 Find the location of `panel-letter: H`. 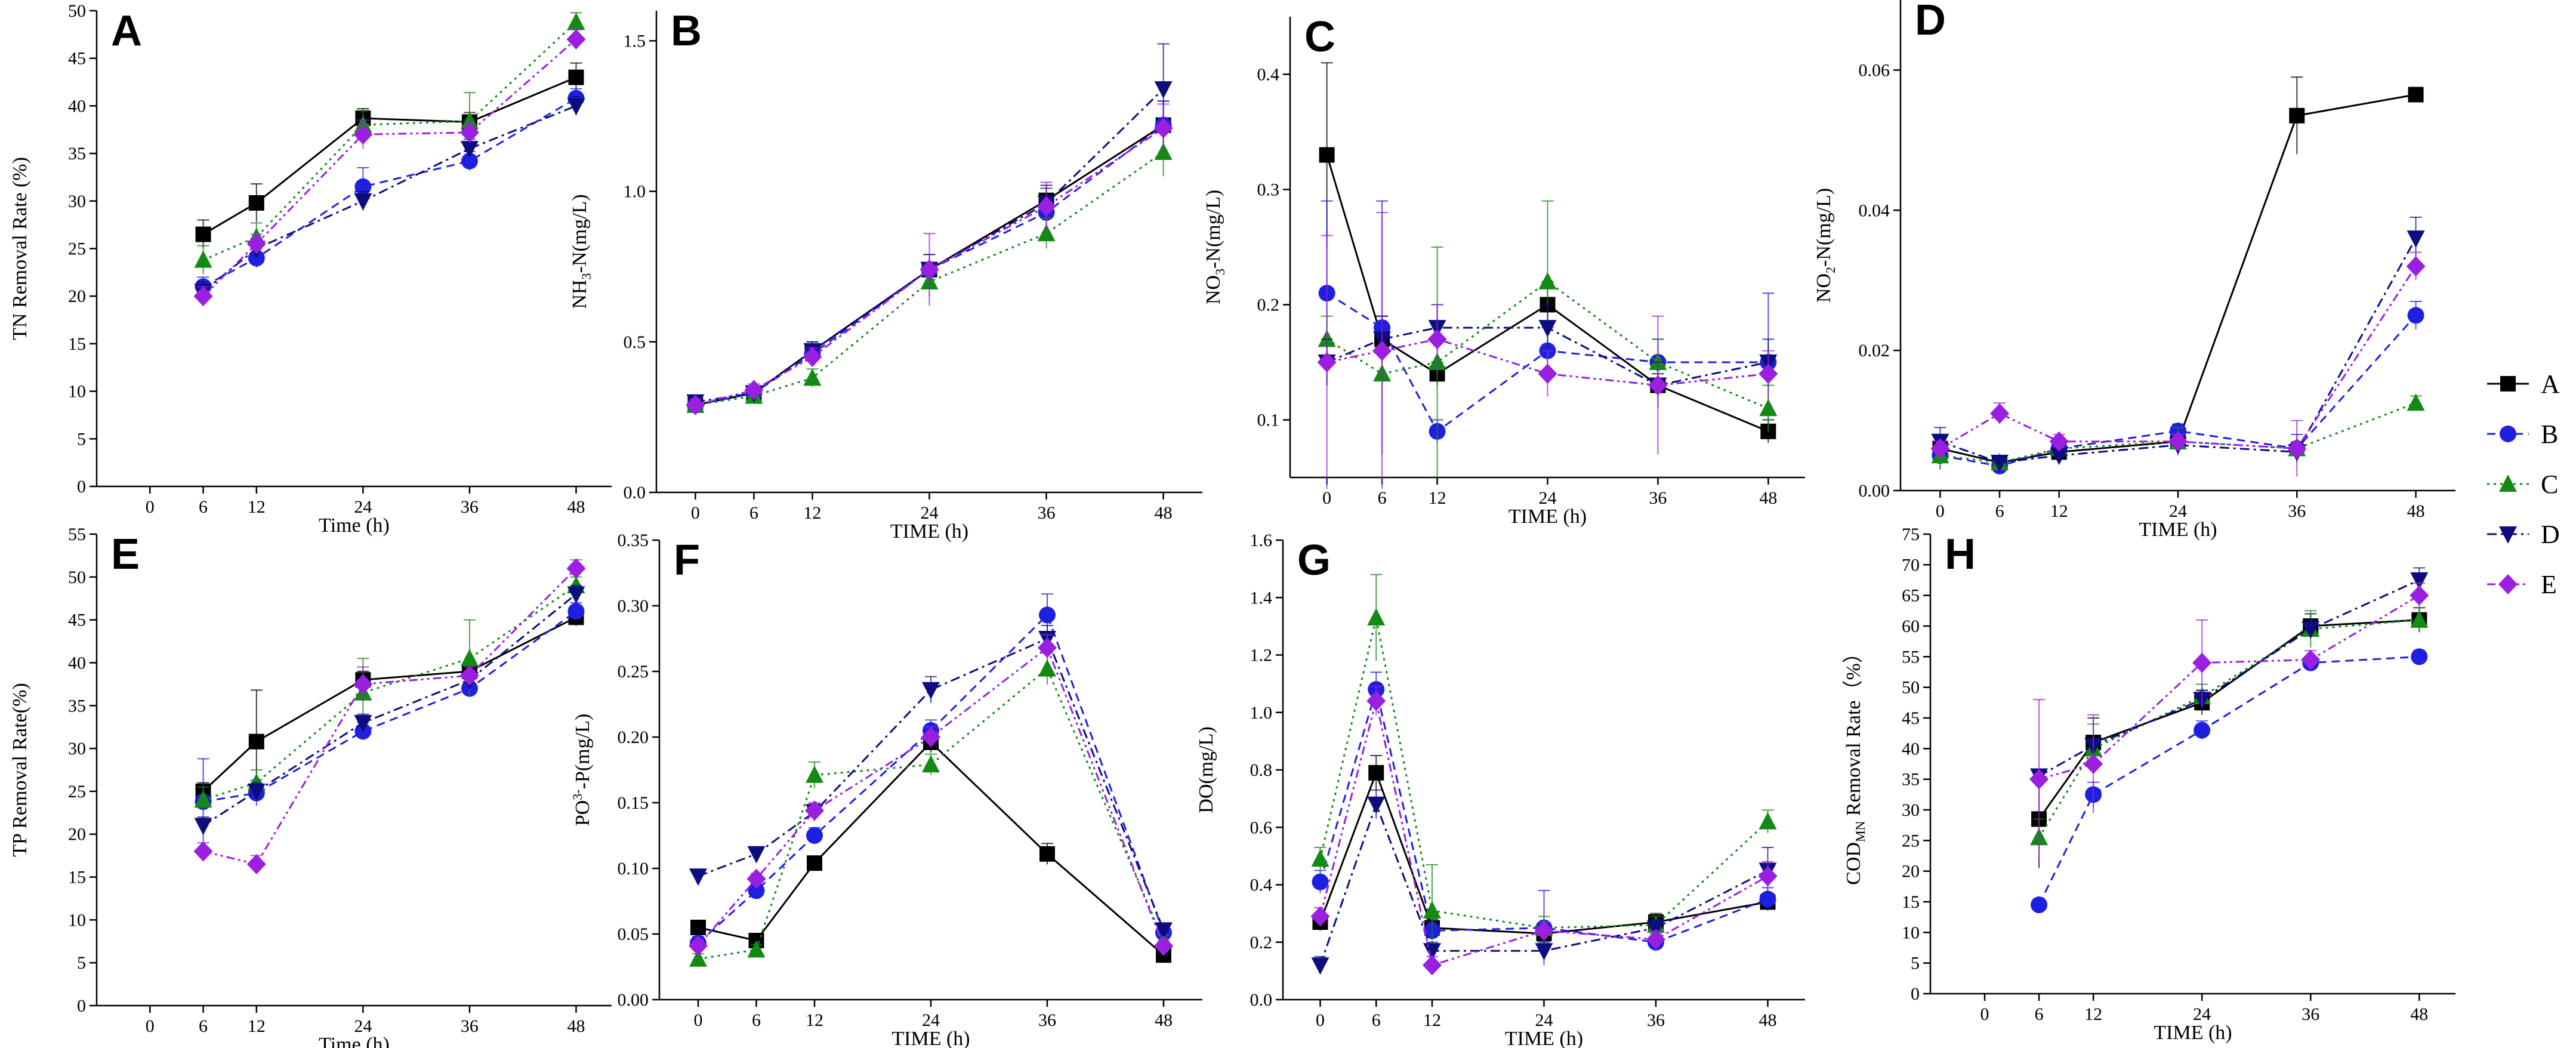

panel-letter: H is located at coordinates (1961, 554).